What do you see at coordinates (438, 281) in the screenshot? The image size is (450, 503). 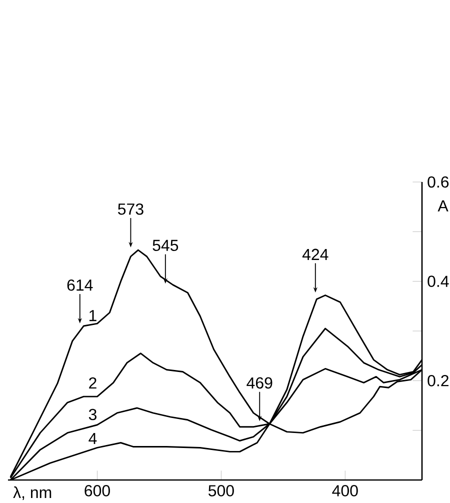 I see `y-tick-label: 0.4` at bounding box center [438, 281].